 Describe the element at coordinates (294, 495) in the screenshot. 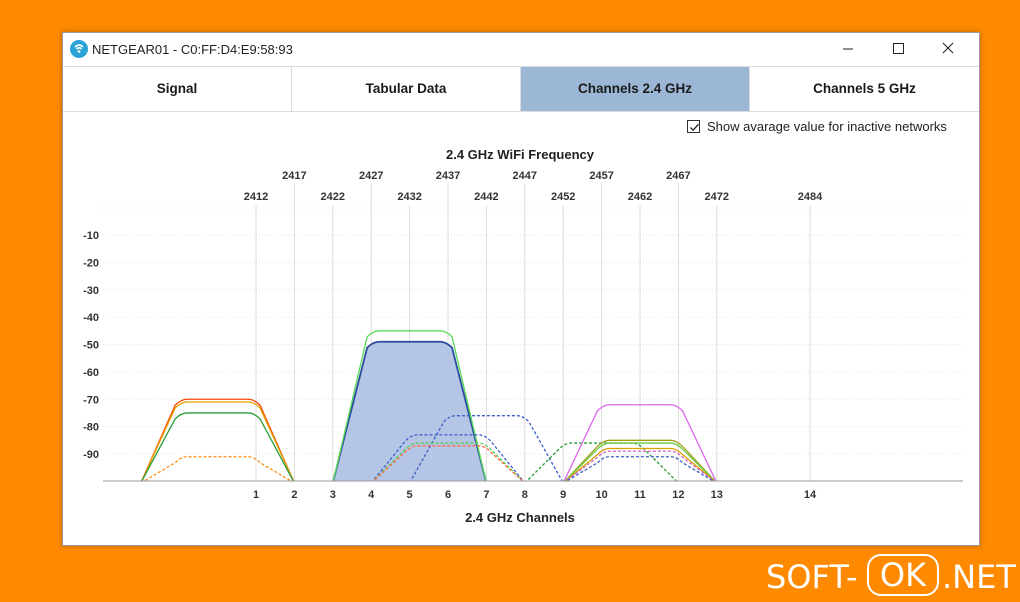

I see `channel-tick-label: 2` at that location.